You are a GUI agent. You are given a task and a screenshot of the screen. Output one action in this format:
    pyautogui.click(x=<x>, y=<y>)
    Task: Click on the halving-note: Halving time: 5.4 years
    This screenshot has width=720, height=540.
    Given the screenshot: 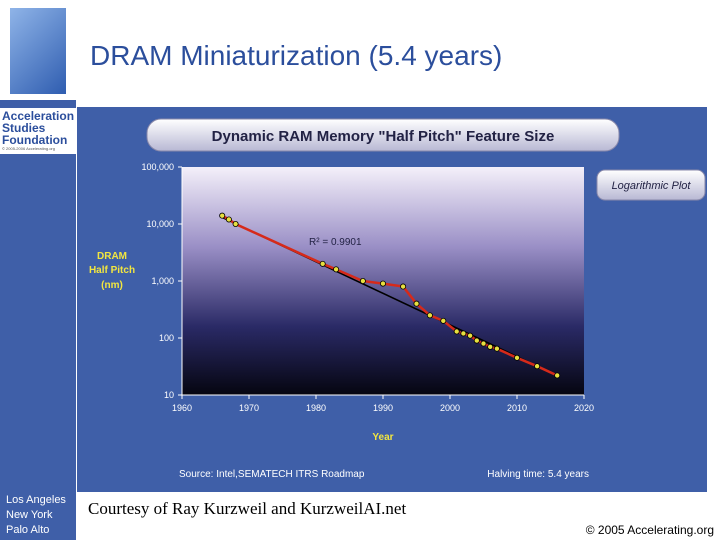 What is the action you would take?
    pyautogui.click(x=538, y=474)
    